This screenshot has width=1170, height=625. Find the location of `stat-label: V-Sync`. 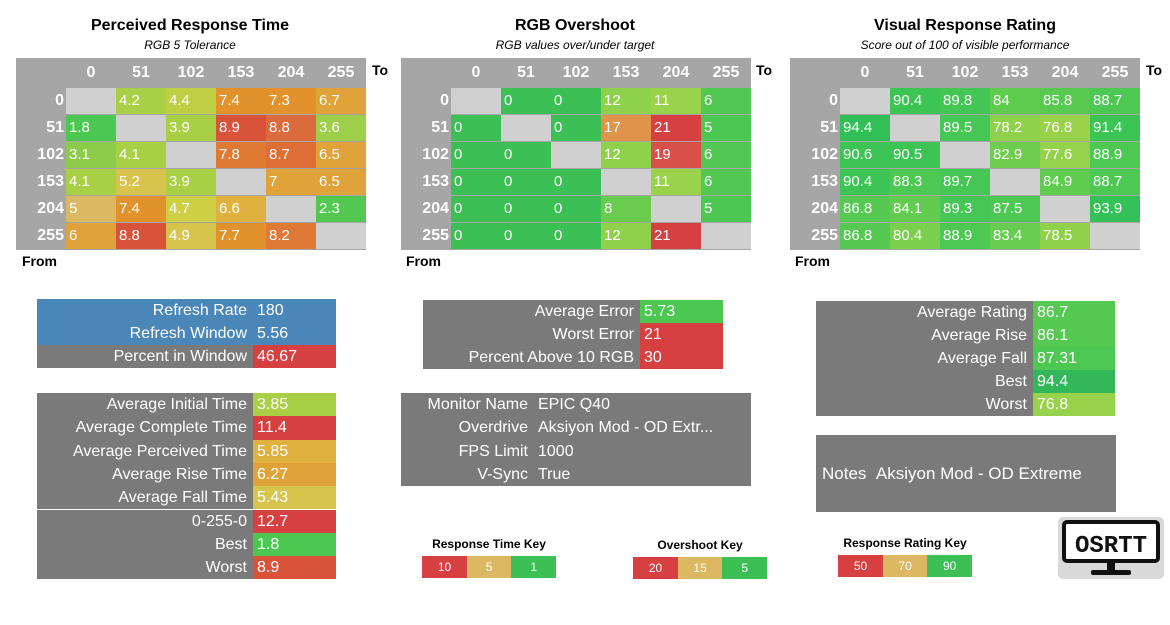

stat-label: V-Sync is located at coordinates (467, 474).